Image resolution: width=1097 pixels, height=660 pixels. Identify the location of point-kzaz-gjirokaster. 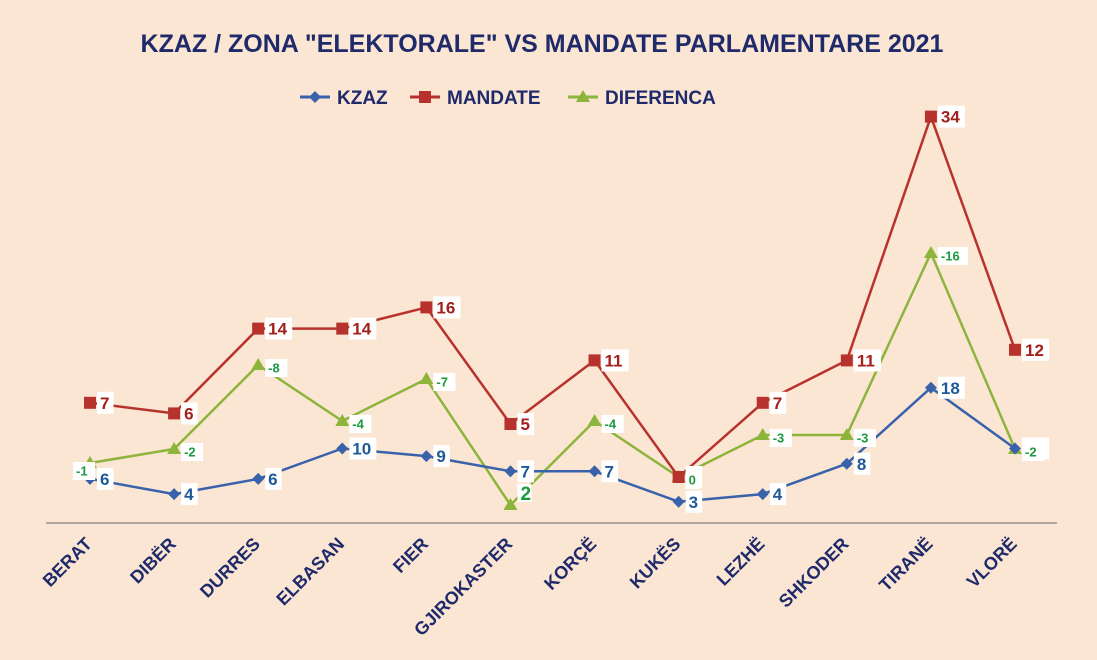
(510, 471).